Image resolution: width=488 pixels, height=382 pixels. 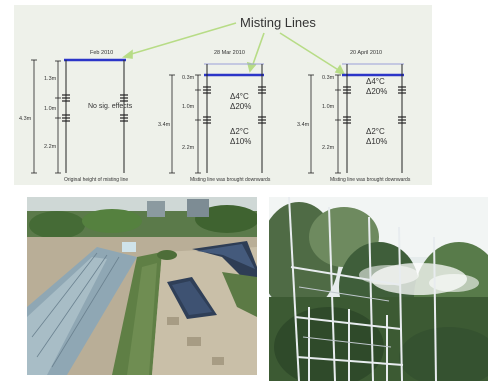 What do you see at coordinates (362, 289) in the screenshot?
I see `scaffold-frame` at bounding box center [362, 289].